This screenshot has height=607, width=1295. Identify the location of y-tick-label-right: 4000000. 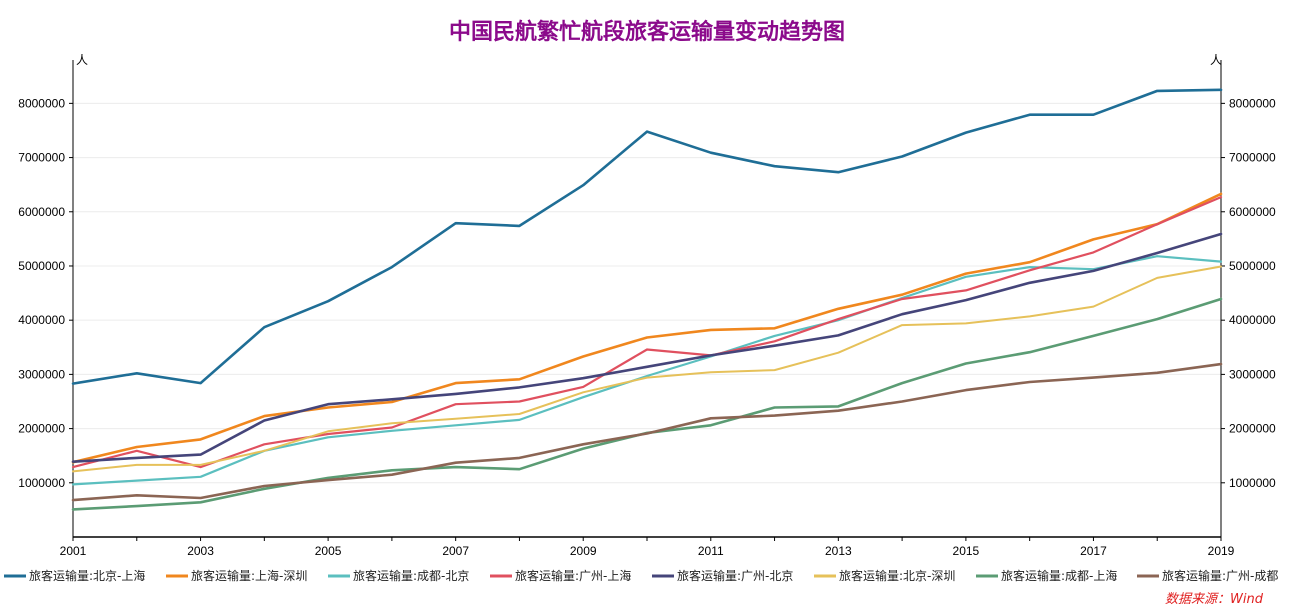
(1252, 320).